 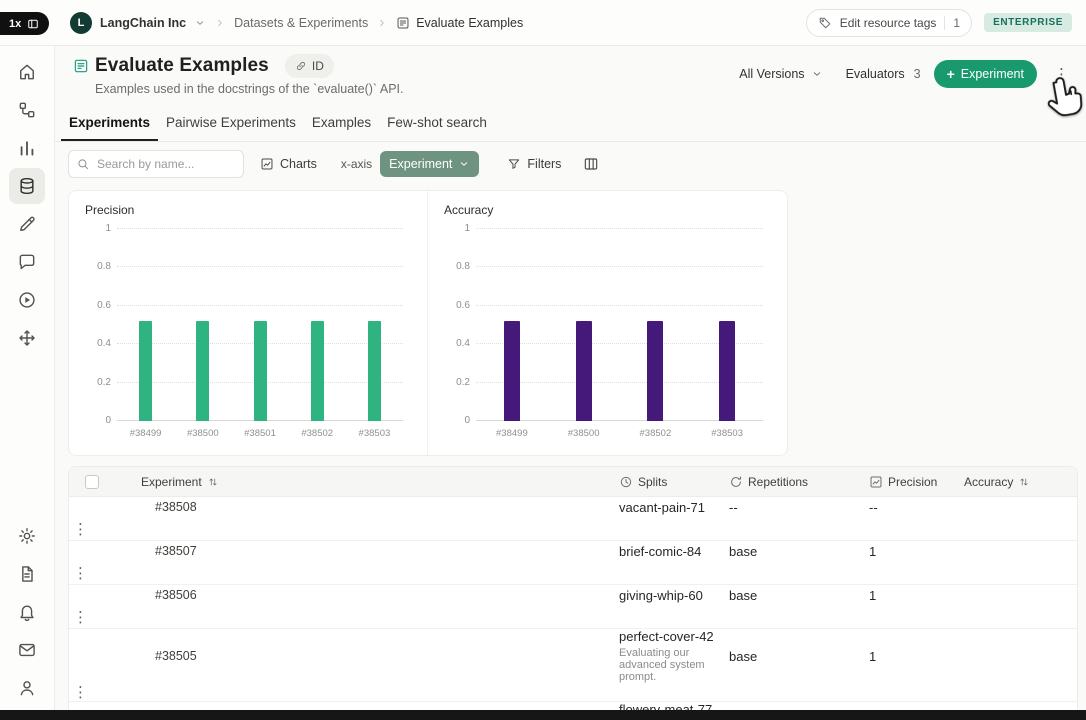 What do you see at coordinates (143, 22) in the screenshot?
I see `breadcrumb-org: LangChain Inc` at bounding box center [143, 22].